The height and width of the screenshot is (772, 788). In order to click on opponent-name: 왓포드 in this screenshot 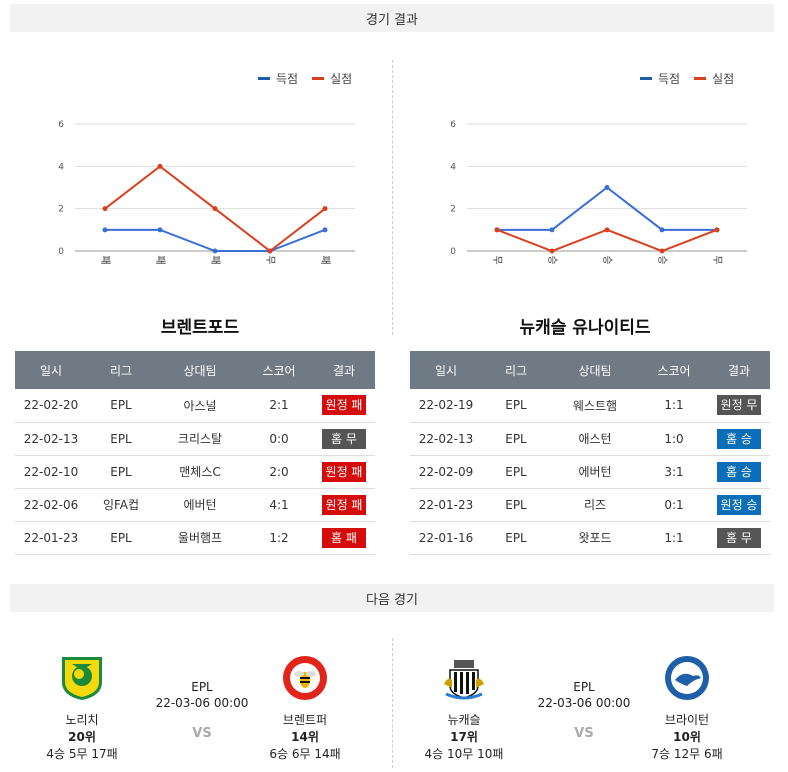, I will do `click(595, 538)`.